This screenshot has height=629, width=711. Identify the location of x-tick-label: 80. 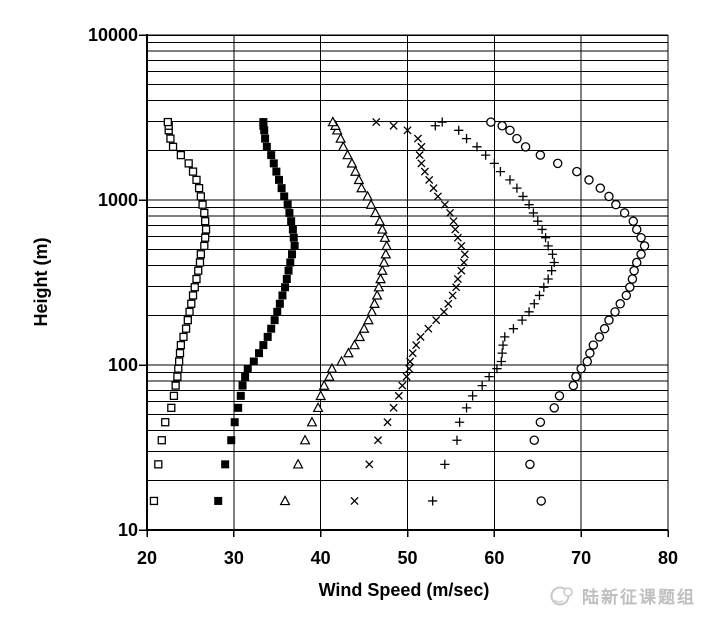
(668, 558).